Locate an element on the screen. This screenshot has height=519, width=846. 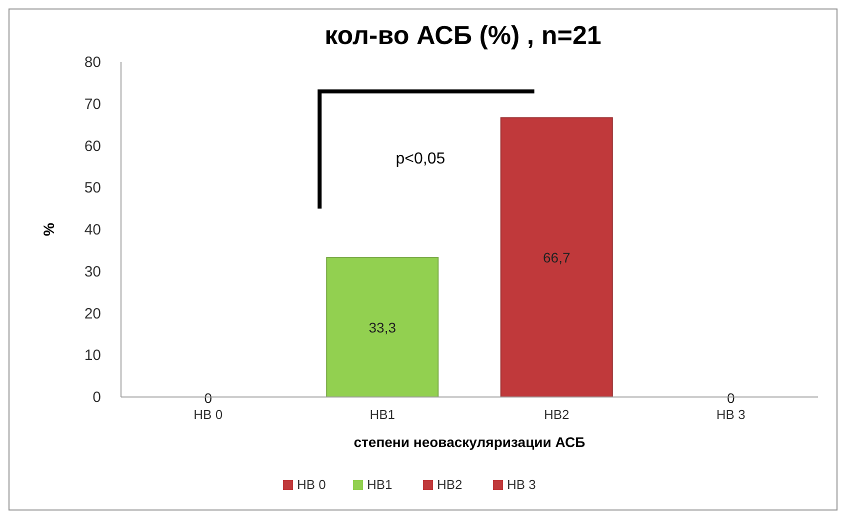
x-tick-label: НВ 0 is located at coordinates (208, 414).